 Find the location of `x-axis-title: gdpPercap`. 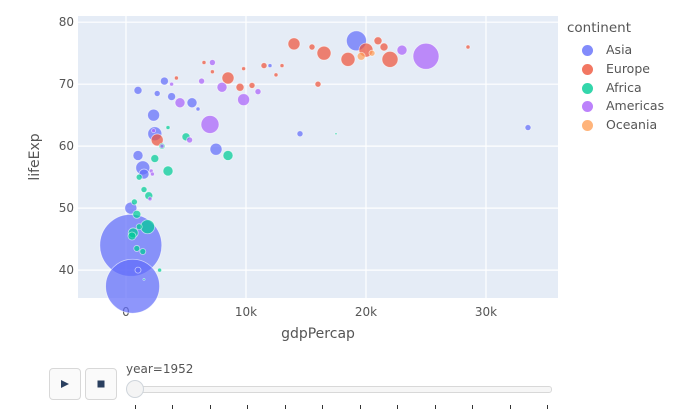

x-axis-title: gdpPercap is located at coordinates (318, 334).